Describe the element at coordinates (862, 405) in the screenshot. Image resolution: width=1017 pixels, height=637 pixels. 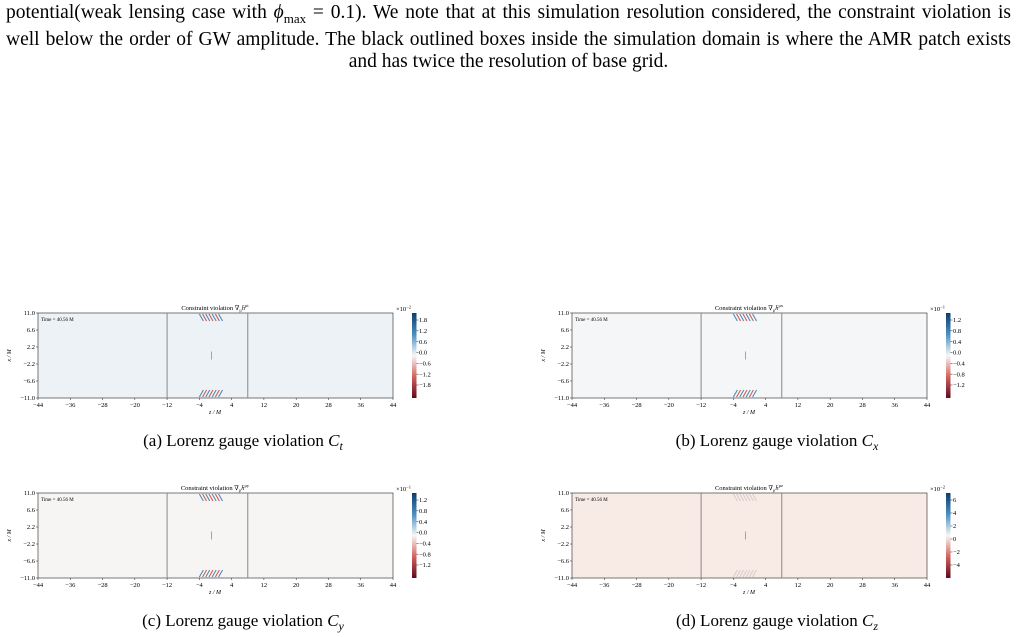
I see `x-tick-label: 28` at that location.